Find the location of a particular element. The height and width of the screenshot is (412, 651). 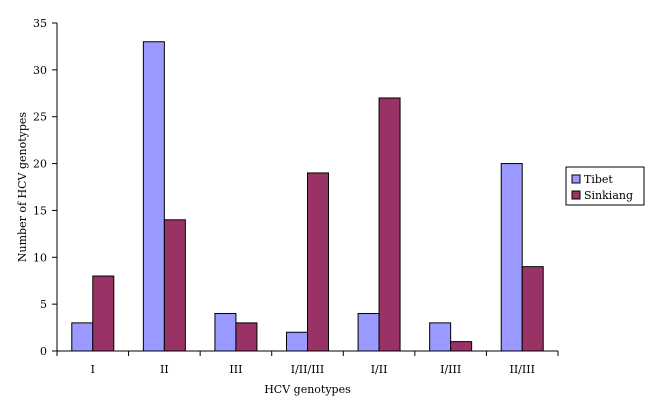

bar-sinkiang-ii-iii is located at coordinates (532, 309).